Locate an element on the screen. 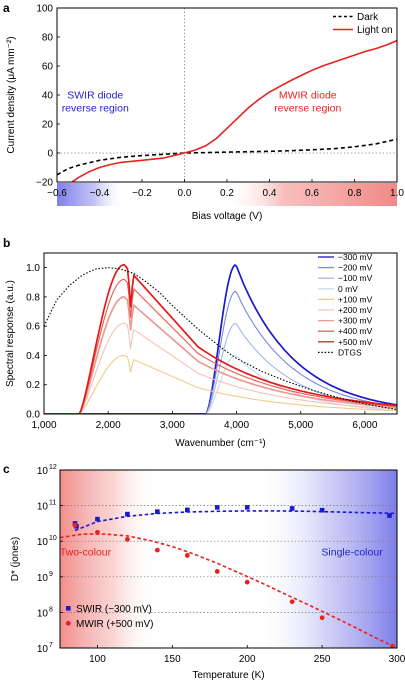  y-tick-exponent: 9 is located at coordinates (51, 574).